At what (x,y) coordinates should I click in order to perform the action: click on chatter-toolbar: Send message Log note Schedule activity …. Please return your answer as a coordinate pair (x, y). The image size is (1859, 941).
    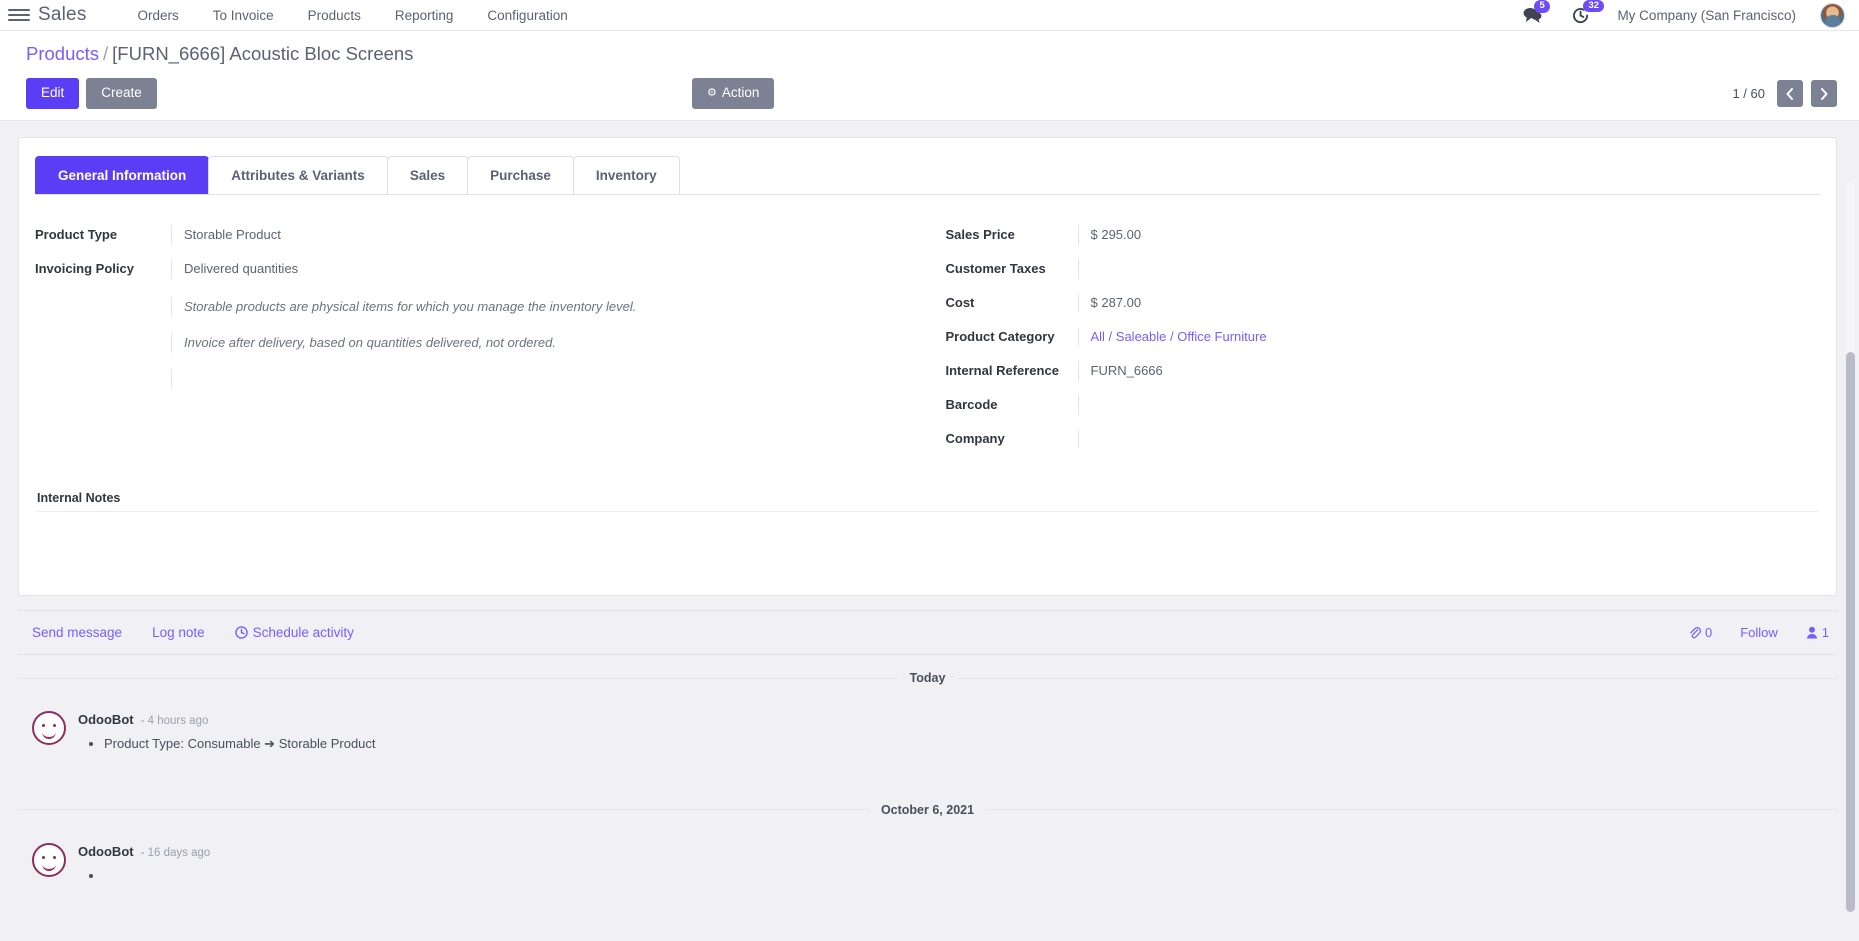
    Looking at the image, I should click on (927, 632).